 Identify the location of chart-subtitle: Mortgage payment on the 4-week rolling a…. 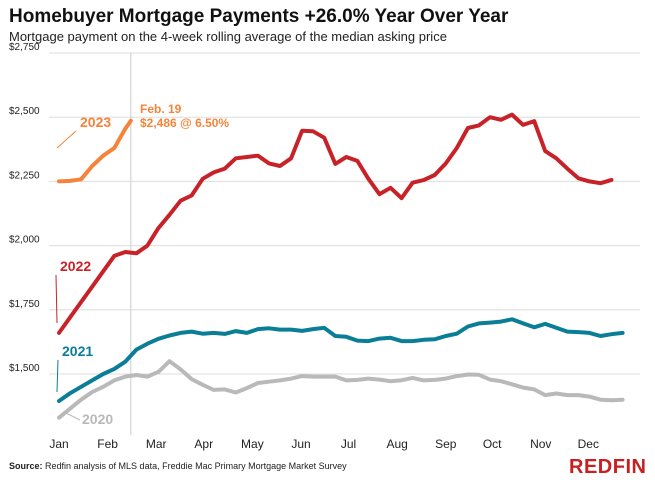
(228, 36).